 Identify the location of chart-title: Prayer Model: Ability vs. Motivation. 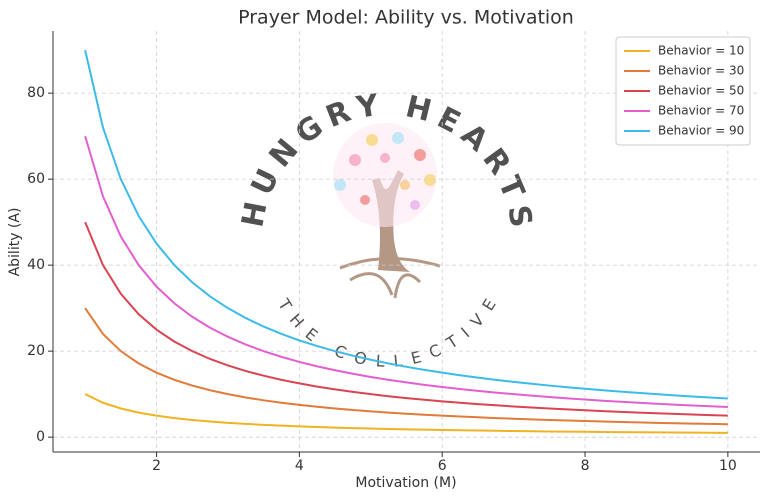
(406, 18).